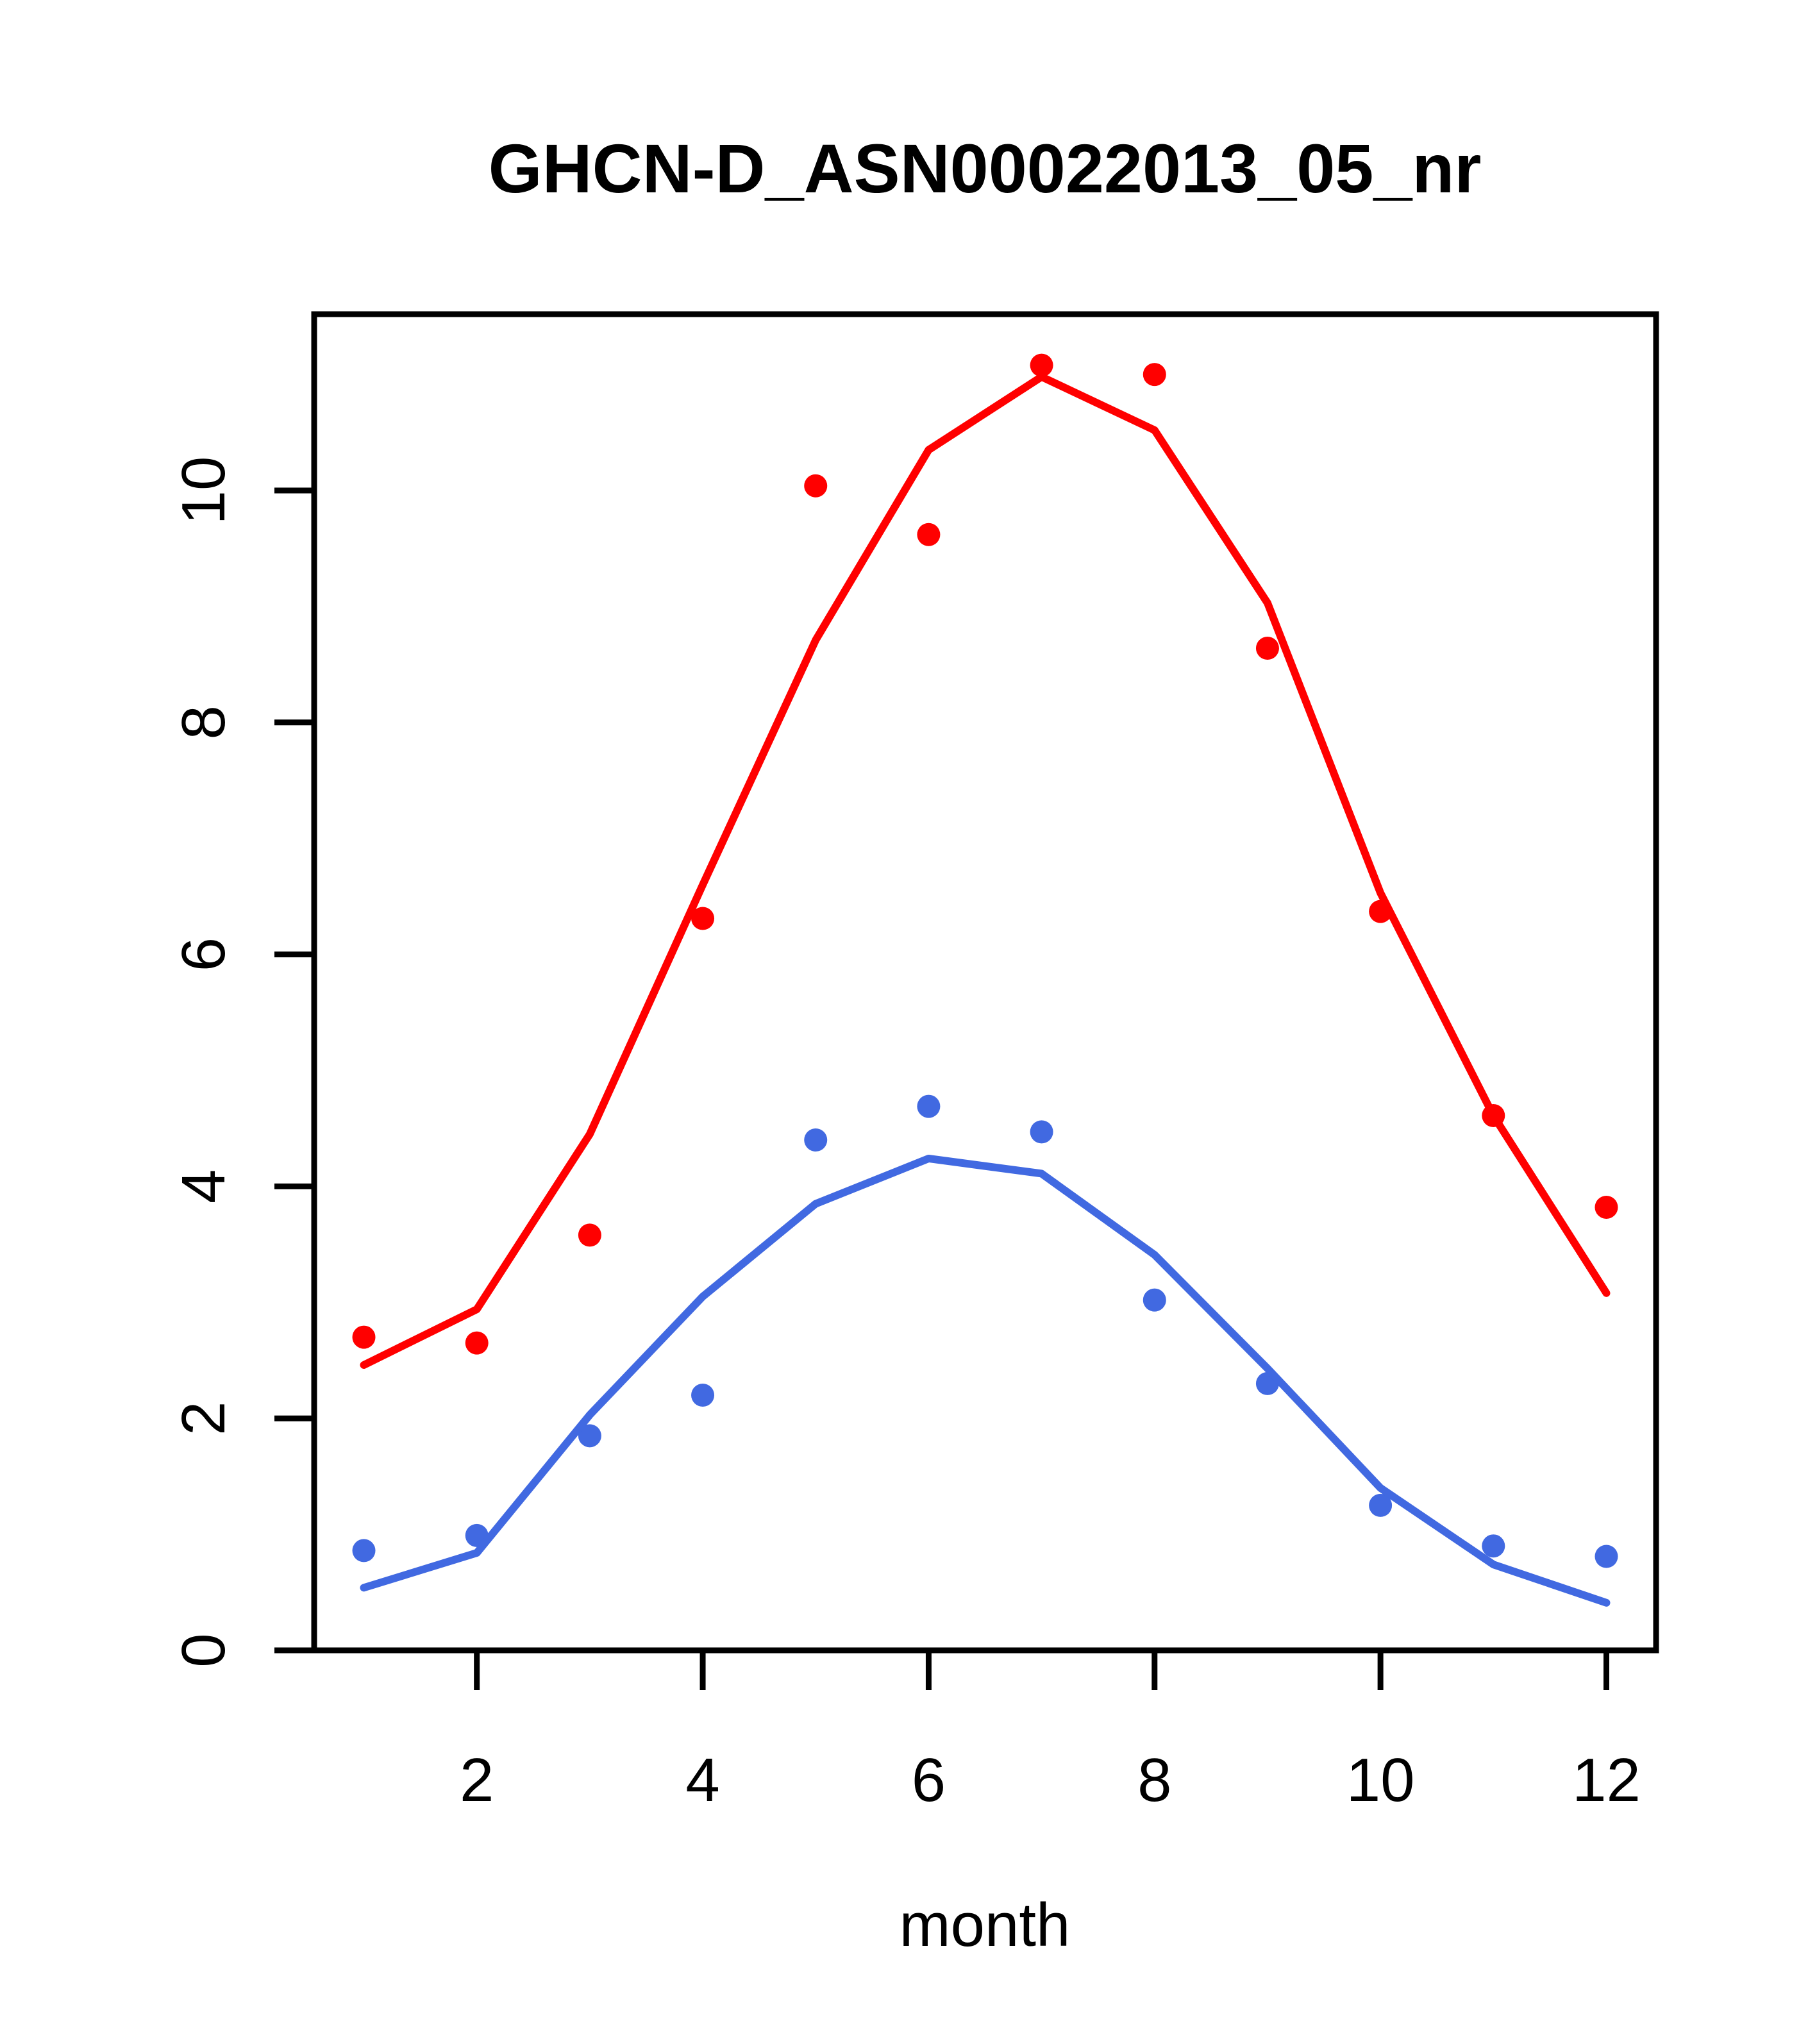 This screenshot has width=1817, height=2044. Describe the element at coordinates (986, 168) in the screenshot. I see `chart-title: GHCN-D_ASN00022013_05_nr` at that location.